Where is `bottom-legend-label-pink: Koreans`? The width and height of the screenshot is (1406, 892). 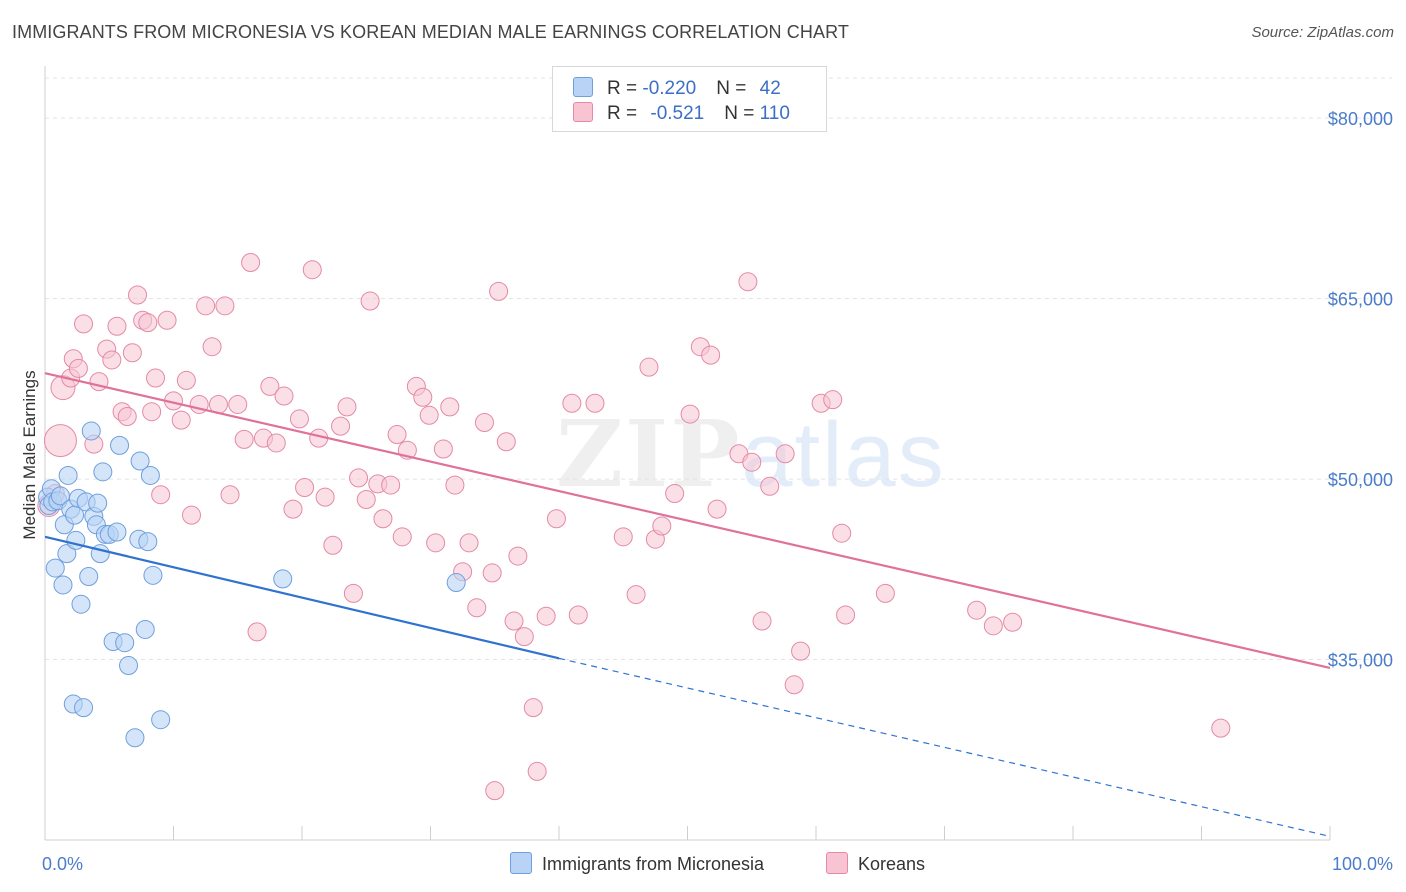
bottom-legend-label-pink: Koreans is located at coordinates (892, 864).